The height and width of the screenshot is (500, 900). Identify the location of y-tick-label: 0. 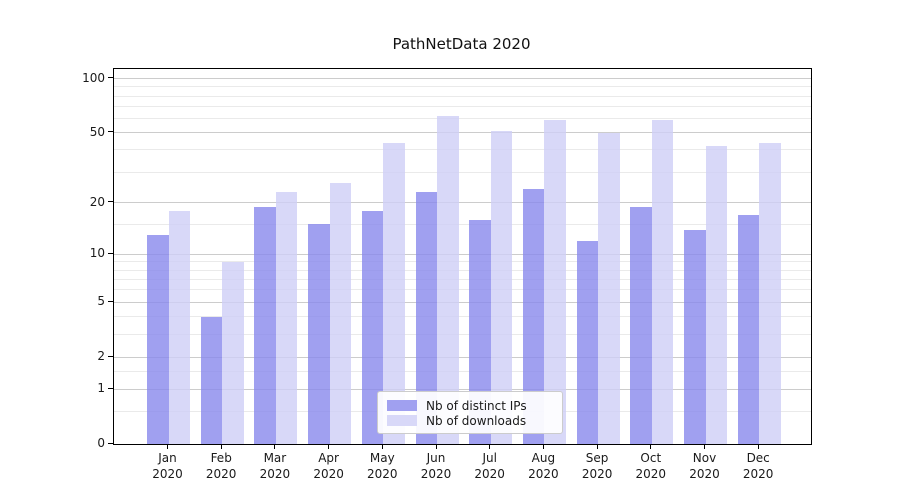
(101, 443).